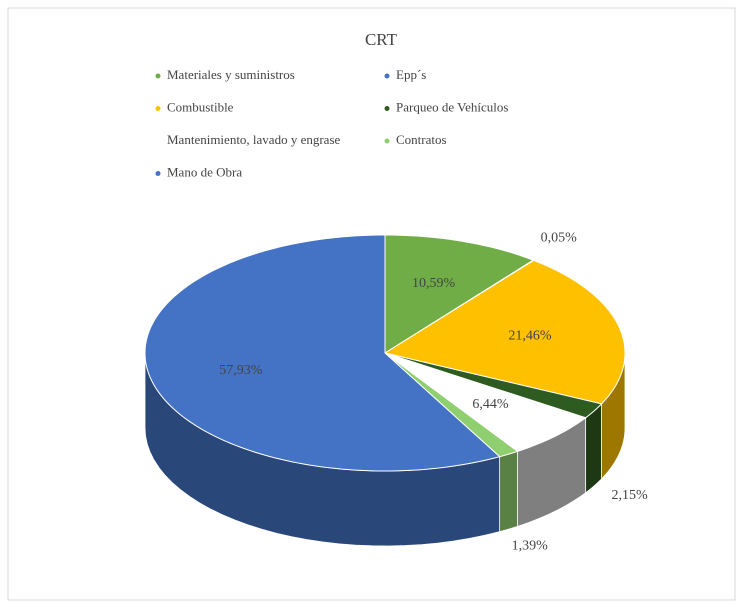 The width and height of the screenshot is (744, 607). I want to click on data-label: 2,15%, so click(630, 495).